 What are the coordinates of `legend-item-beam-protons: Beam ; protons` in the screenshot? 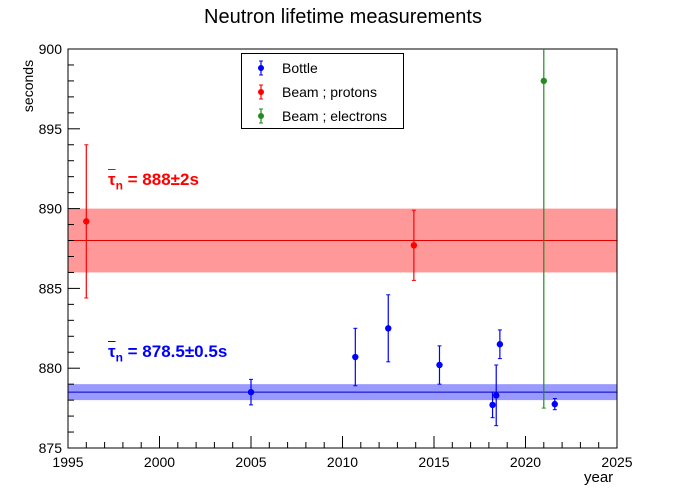 It's located at (322, 92).